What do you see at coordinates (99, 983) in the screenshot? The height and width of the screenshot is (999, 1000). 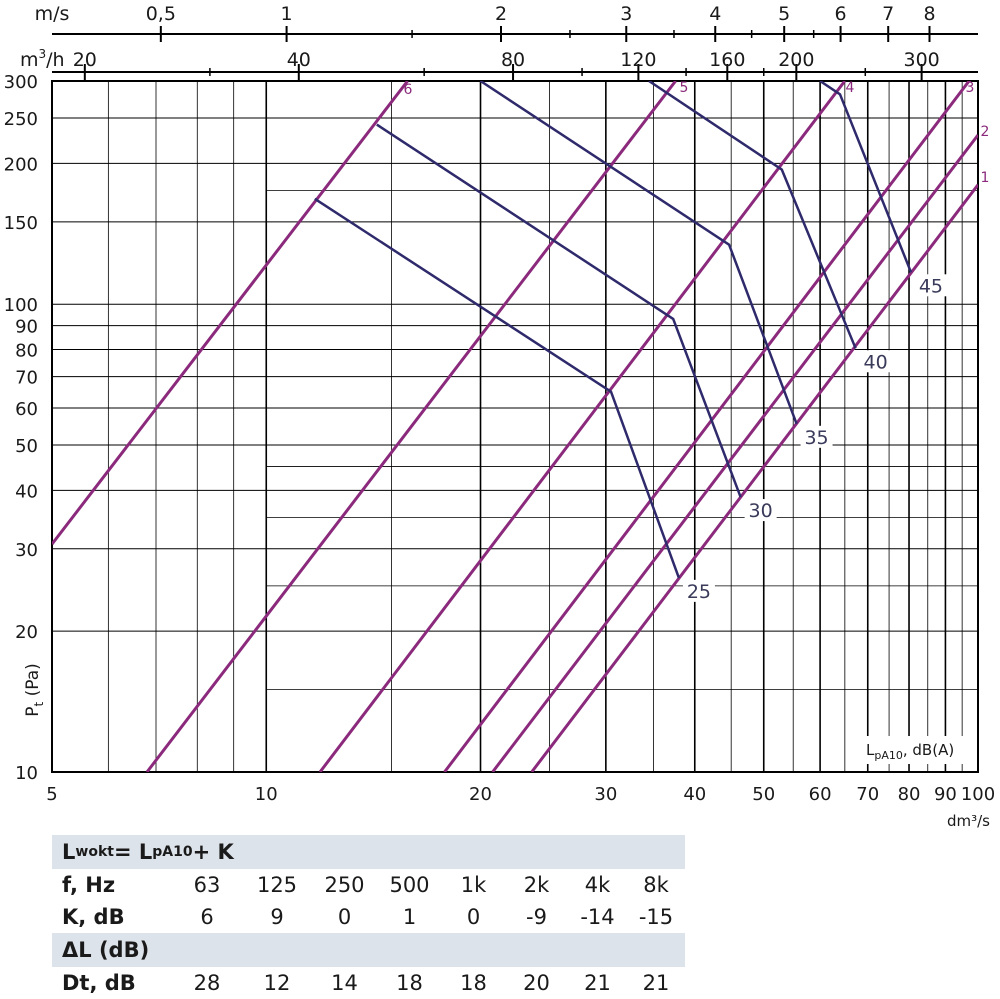 I see `dt-row-label: Dt, dB` at bounding box center [99, 983].